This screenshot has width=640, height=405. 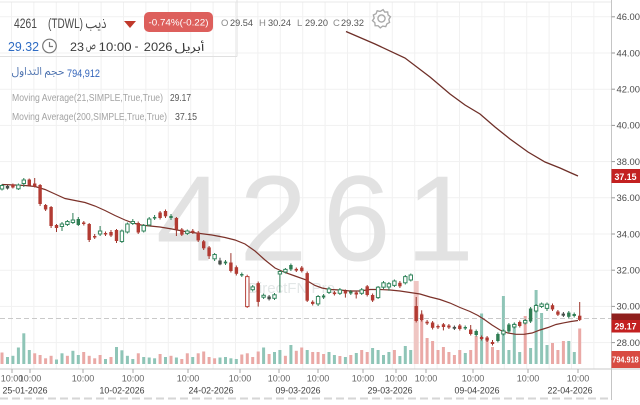 What do you see at coordinates (628, 233) in the screenshot?
I see `svg-text: 34.00` at bounding box center [628, 233].